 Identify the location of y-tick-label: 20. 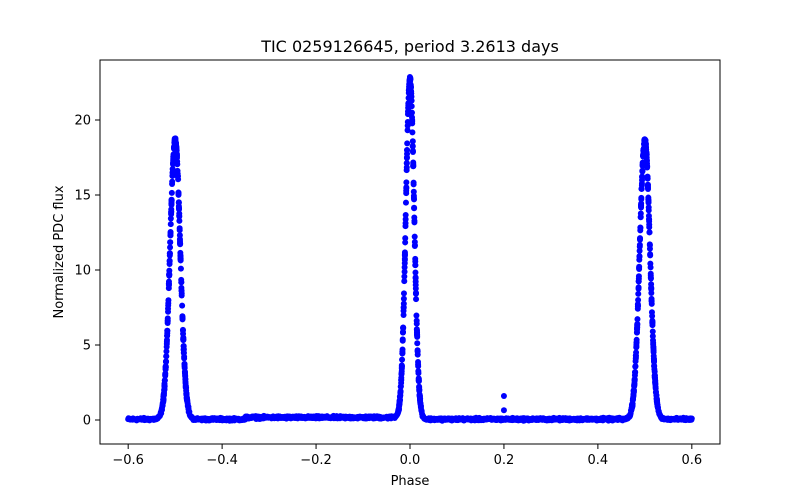
(82, 121).